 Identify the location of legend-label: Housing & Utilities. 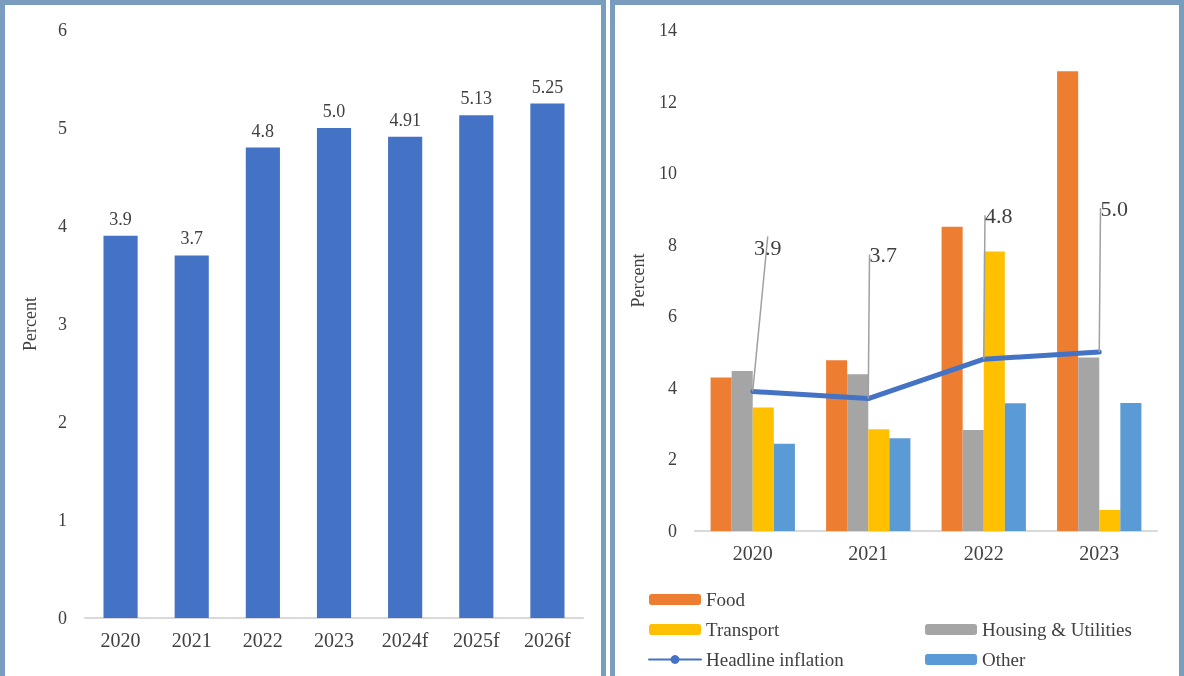
(1057, 629).